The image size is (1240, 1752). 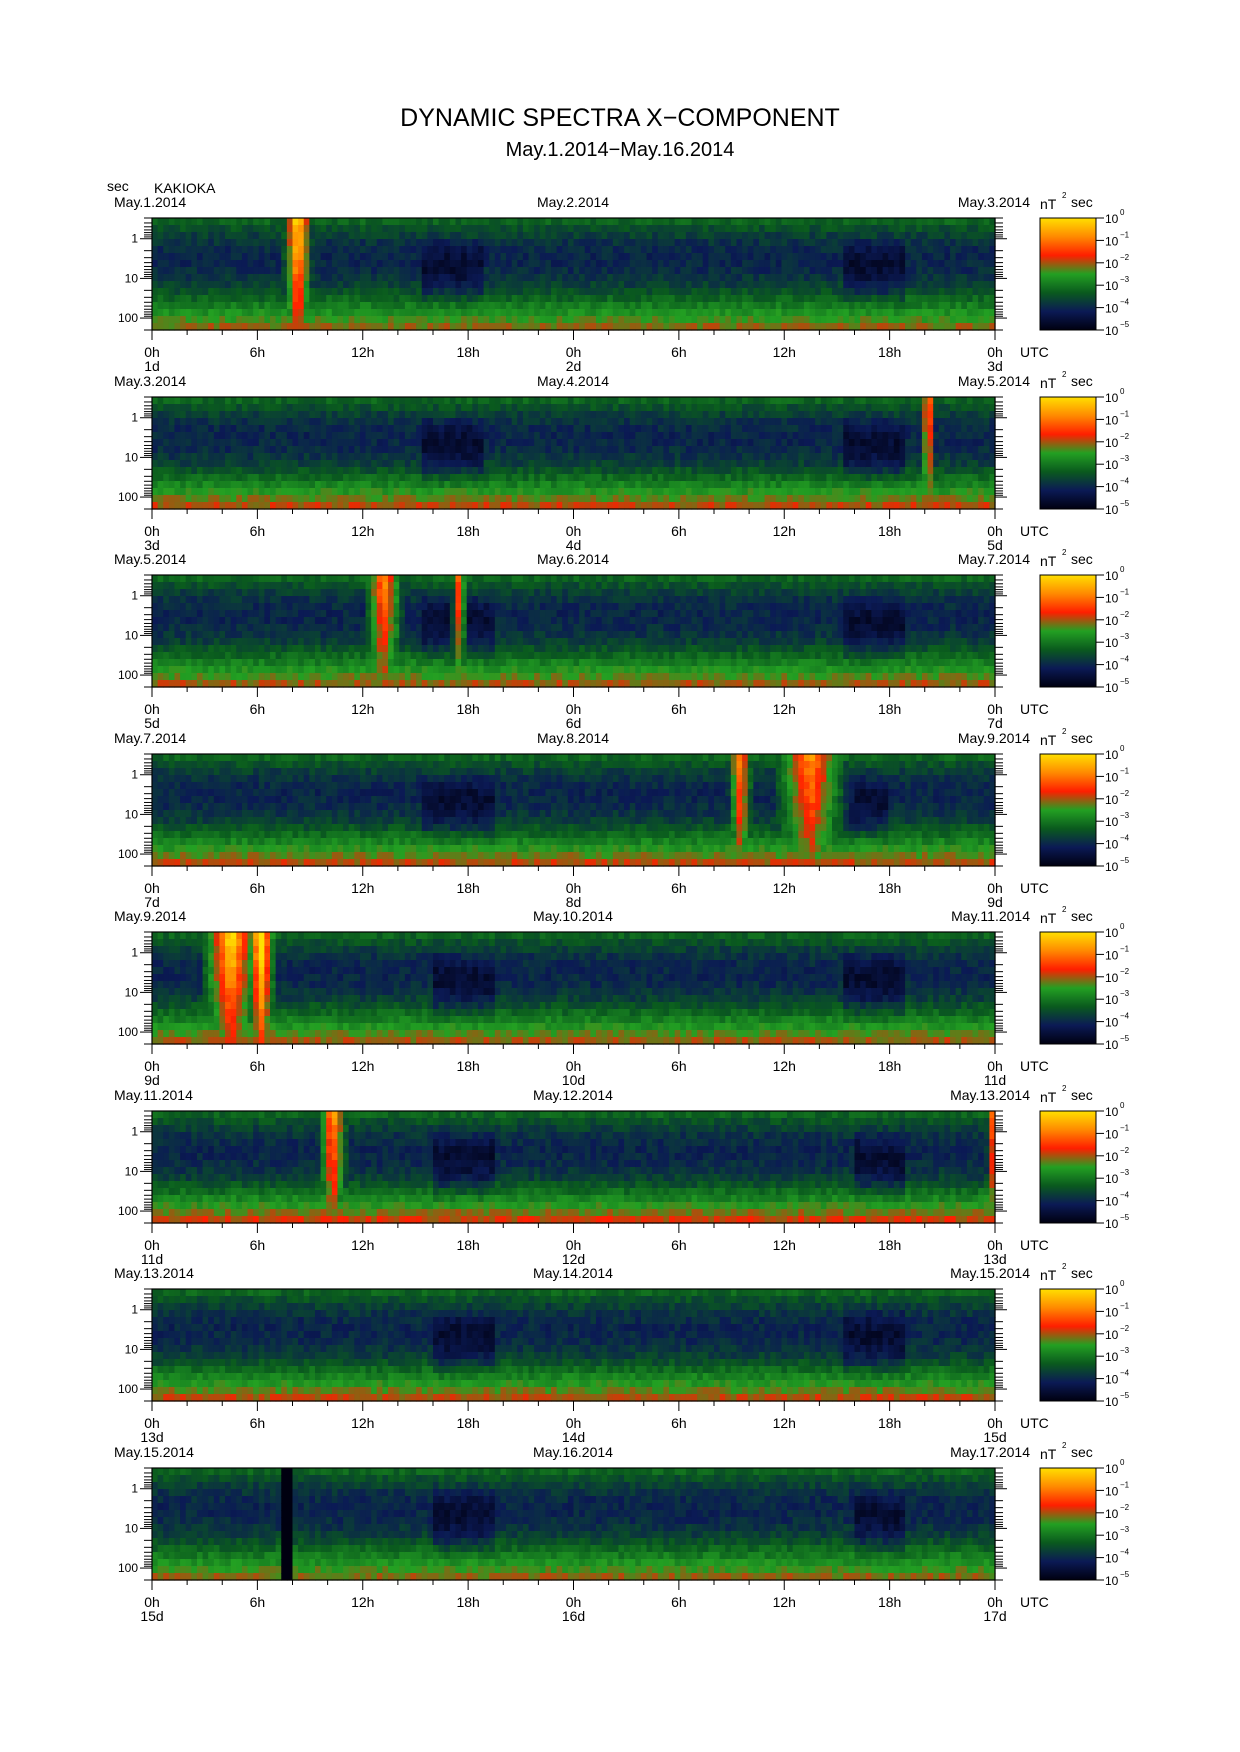 I want to click on panel-date-mid: May.14.2014, so click(x=573, y=1273).